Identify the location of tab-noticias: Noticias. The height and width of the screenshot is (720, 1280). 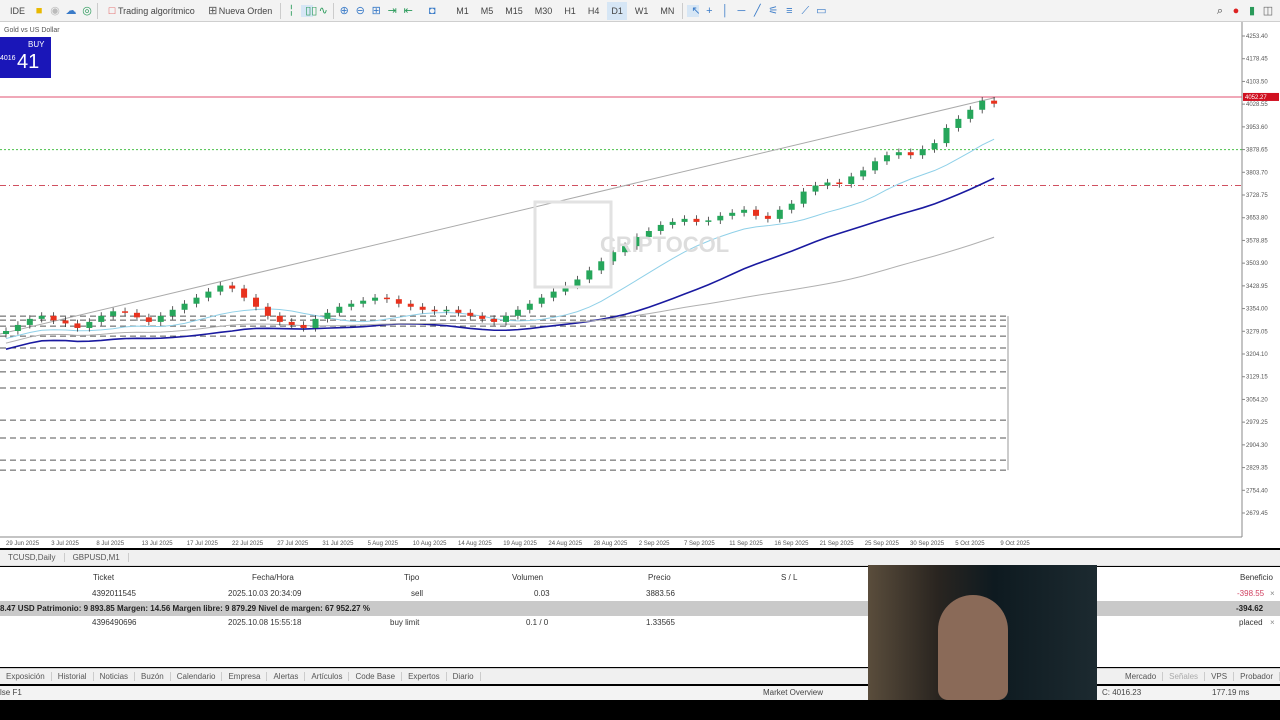
(115, 676).